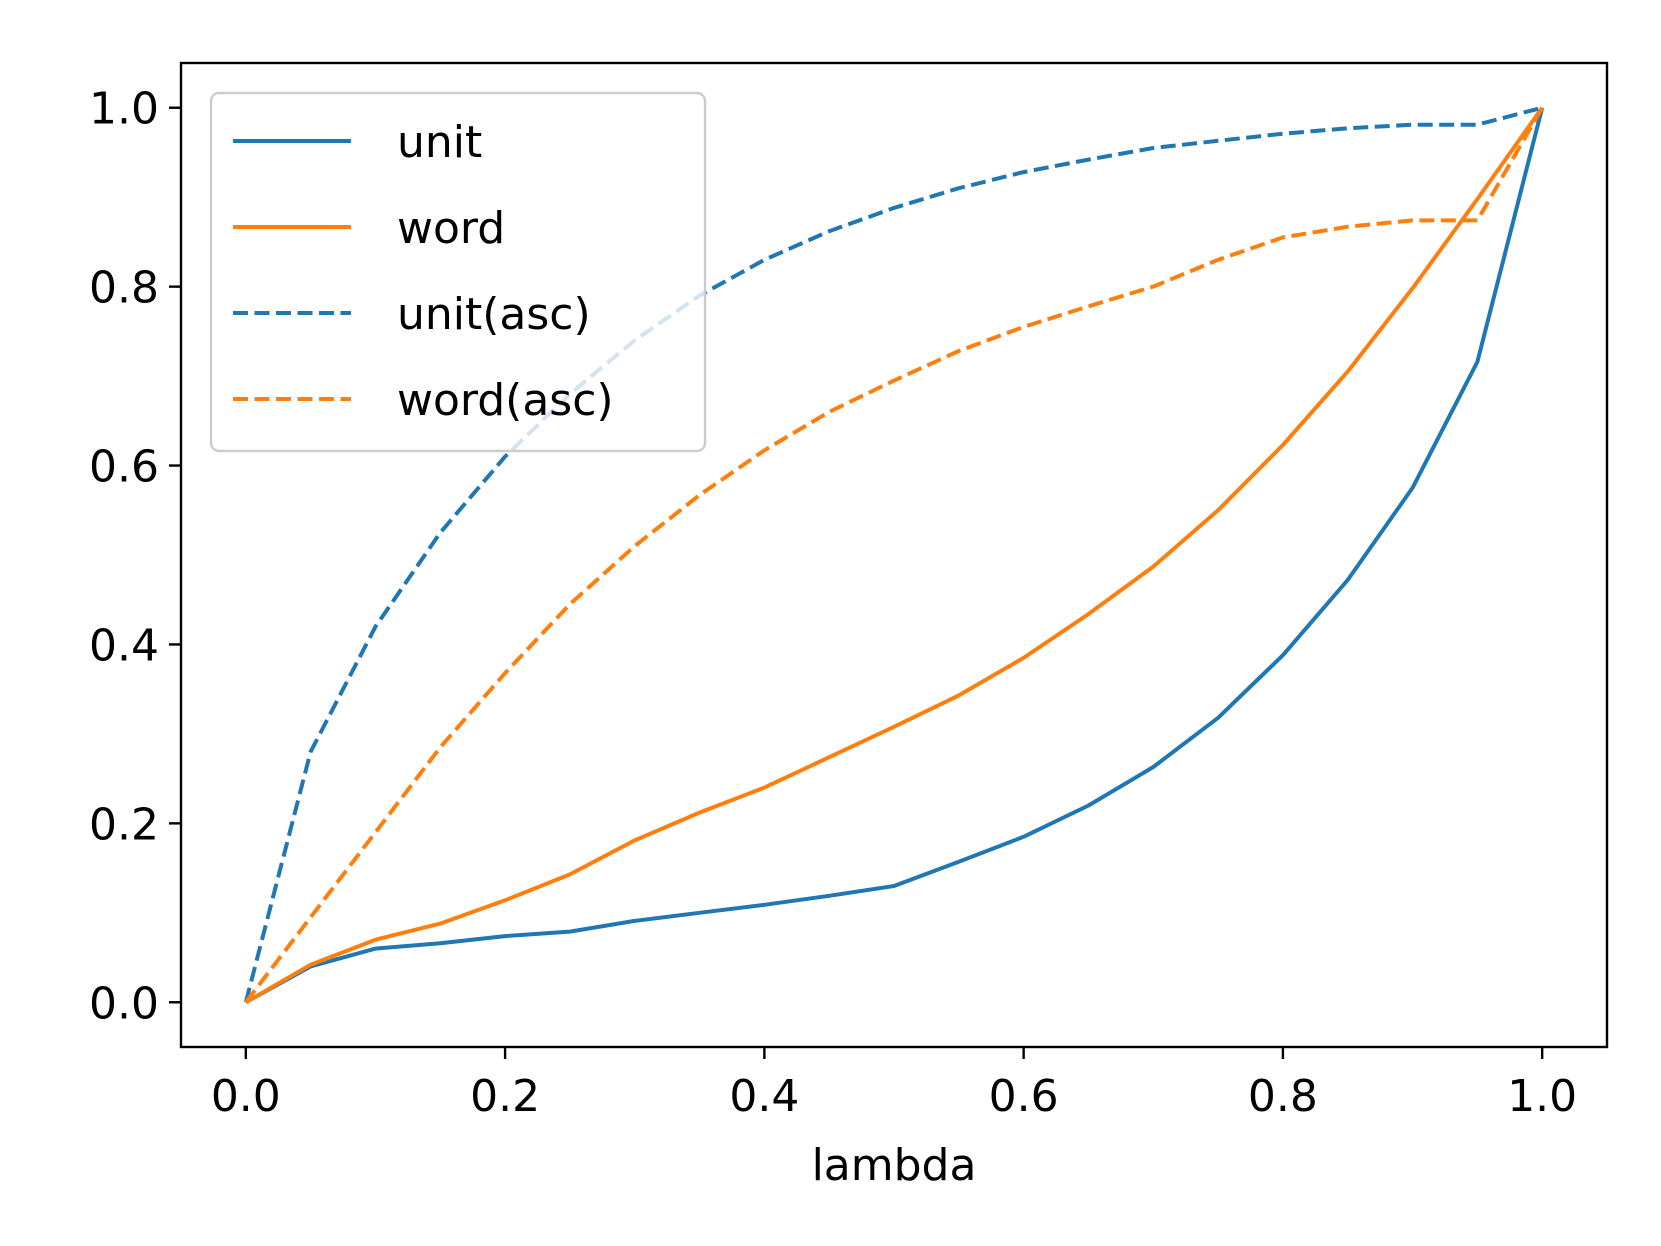  I want to click on y-tick-label: 0.0, so click(124, 1003).